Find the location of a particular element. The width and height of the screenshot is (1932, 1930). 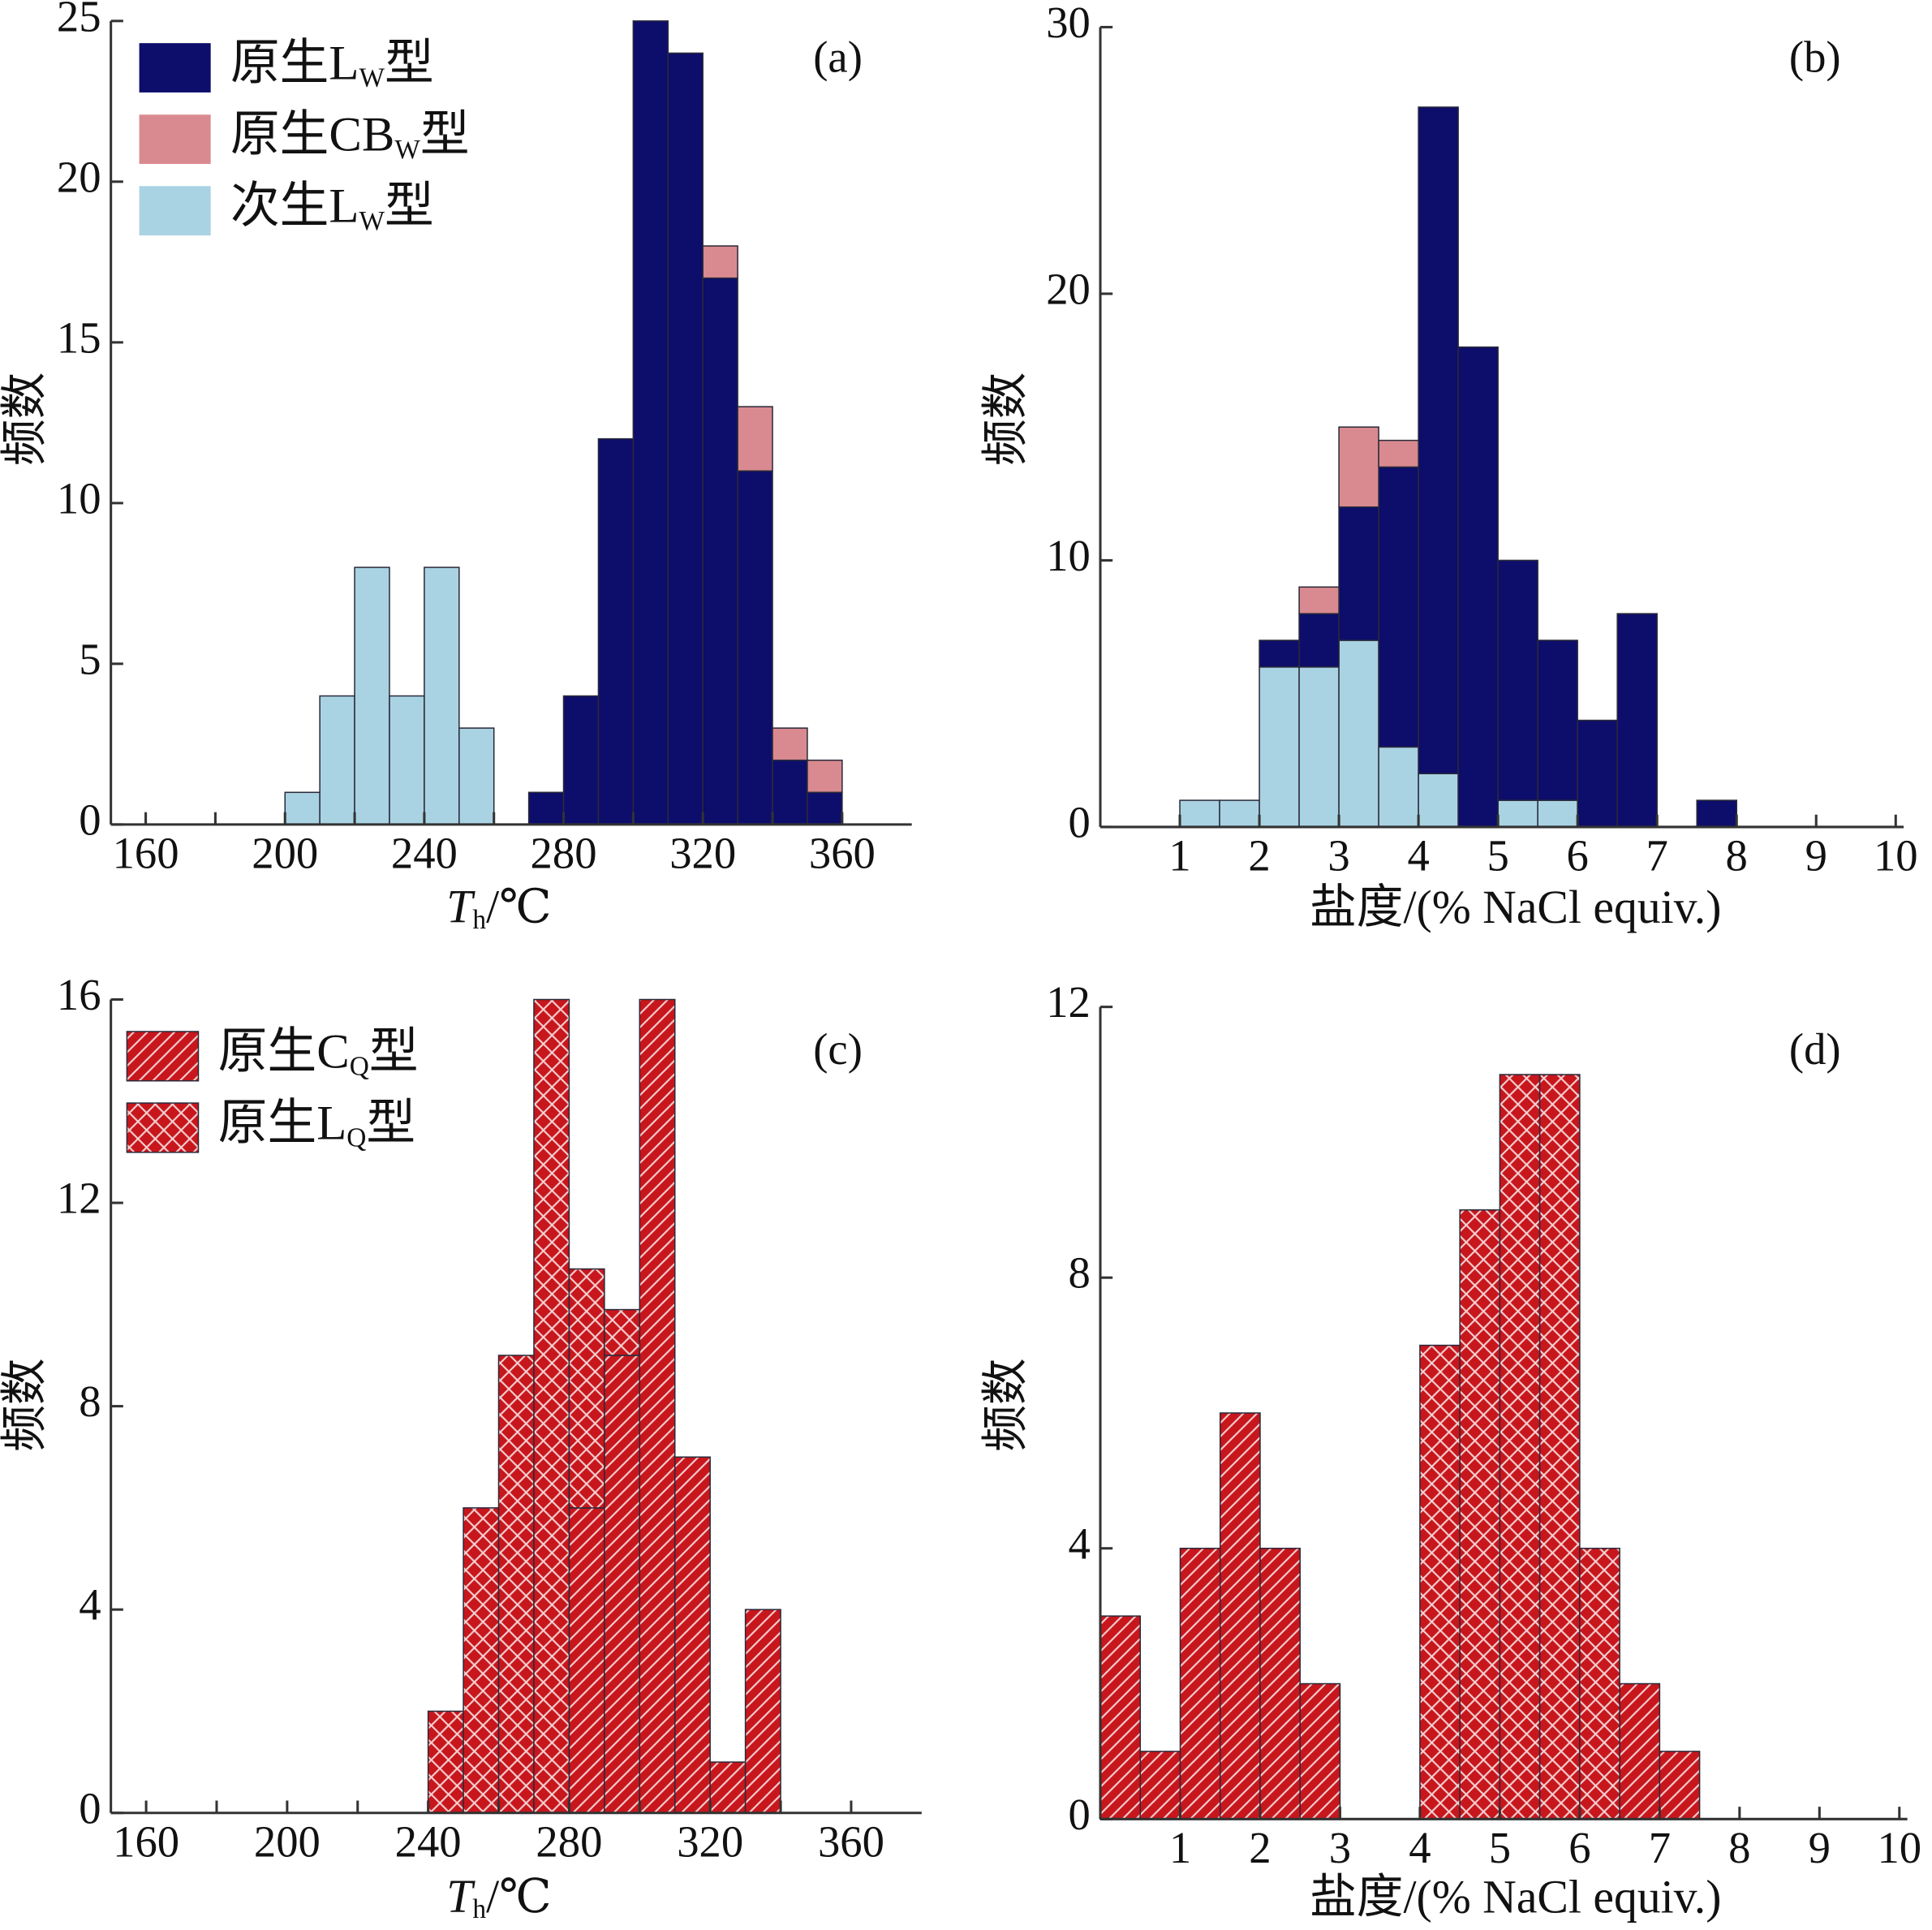

panel-label: (a) is located at coordinates (838, 56).